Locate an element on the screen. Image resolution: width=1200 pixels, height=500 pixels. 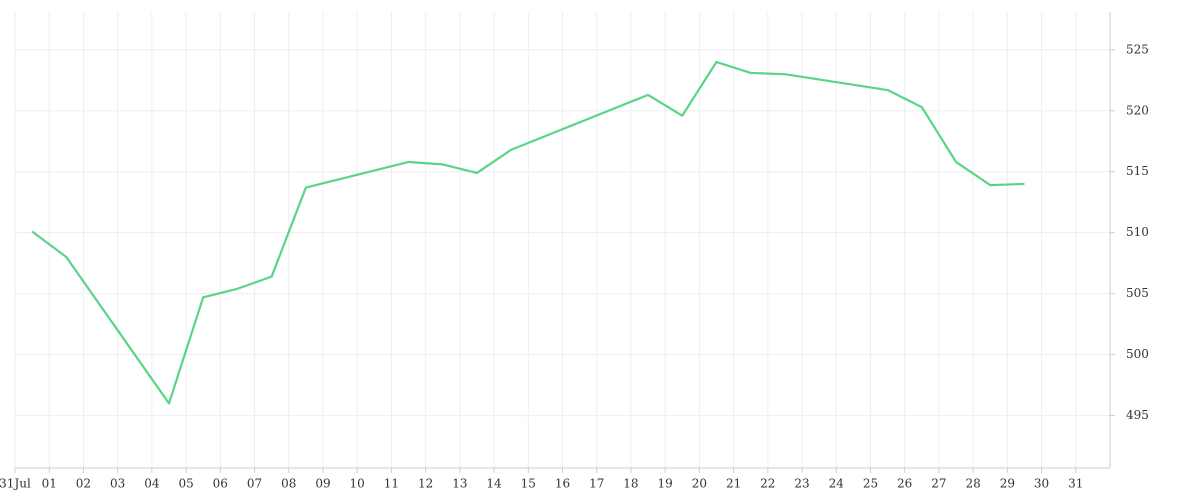
x-tick-label: 26 is located at coordinates (904, 484).